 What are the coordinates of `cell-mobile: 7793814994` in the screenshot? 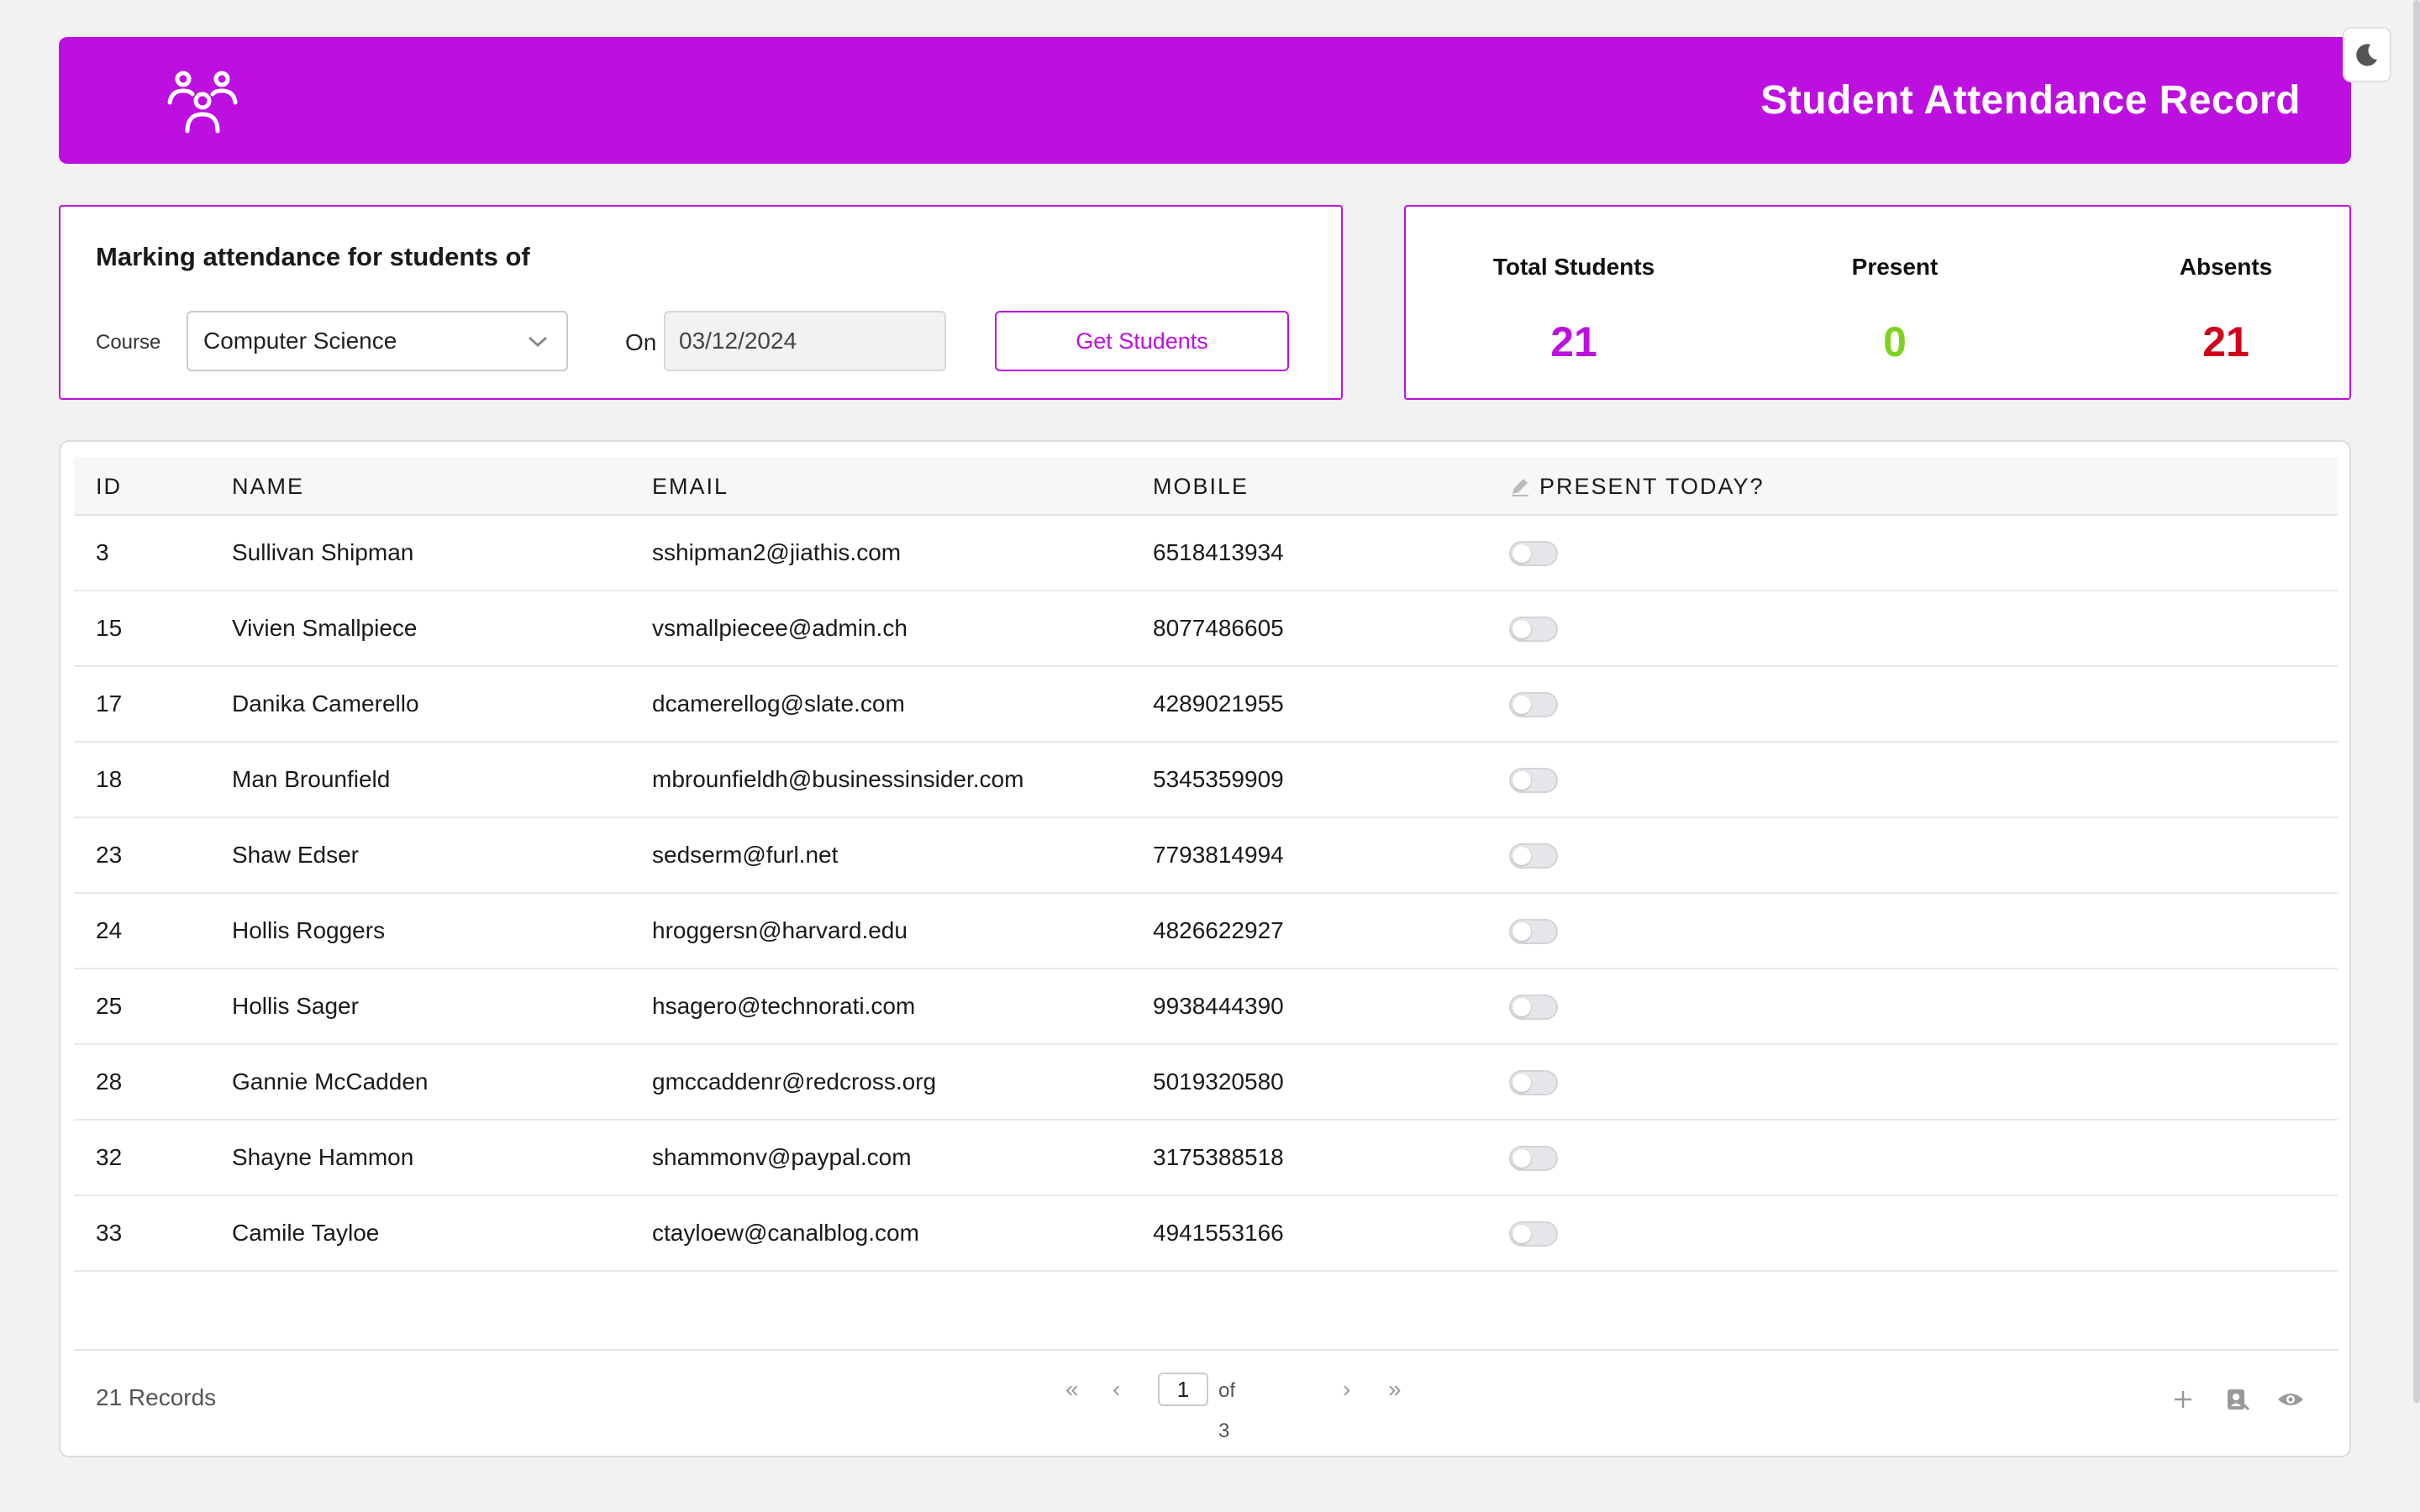 It's located at (1218, 855).